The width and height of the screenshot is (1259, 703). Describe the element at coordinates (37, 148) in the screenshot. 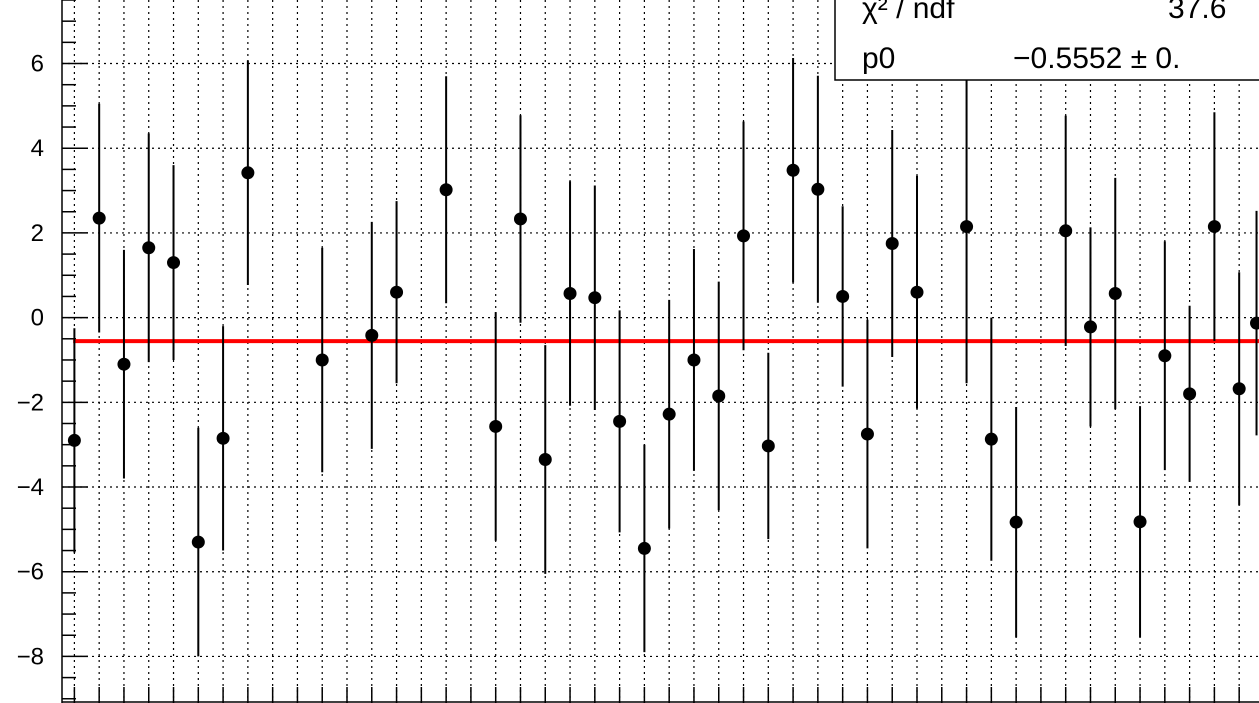

I see `y-tick-label: 4` at that location.